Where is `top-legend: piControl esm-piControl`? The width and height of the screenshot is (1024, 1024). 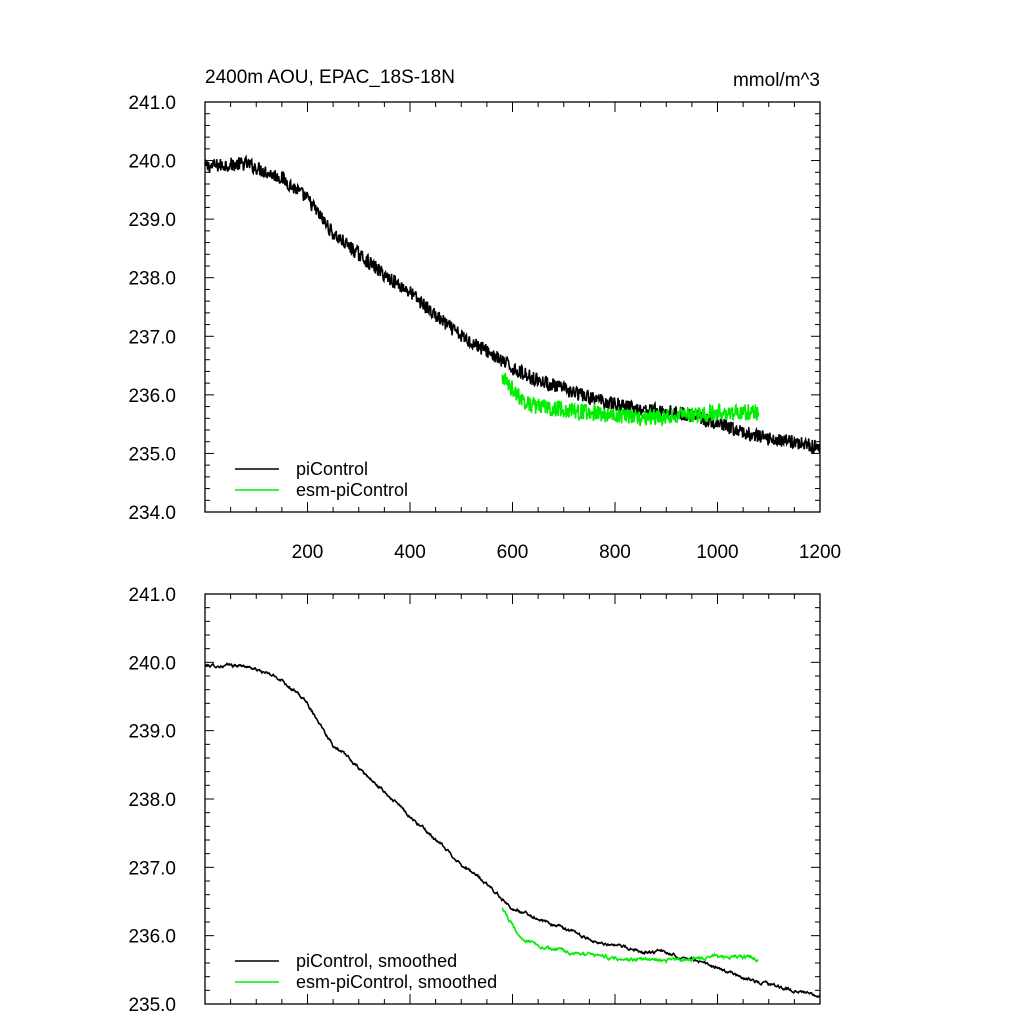 top-legend: piControl esm-piControl is located at coordinates (321, 479).